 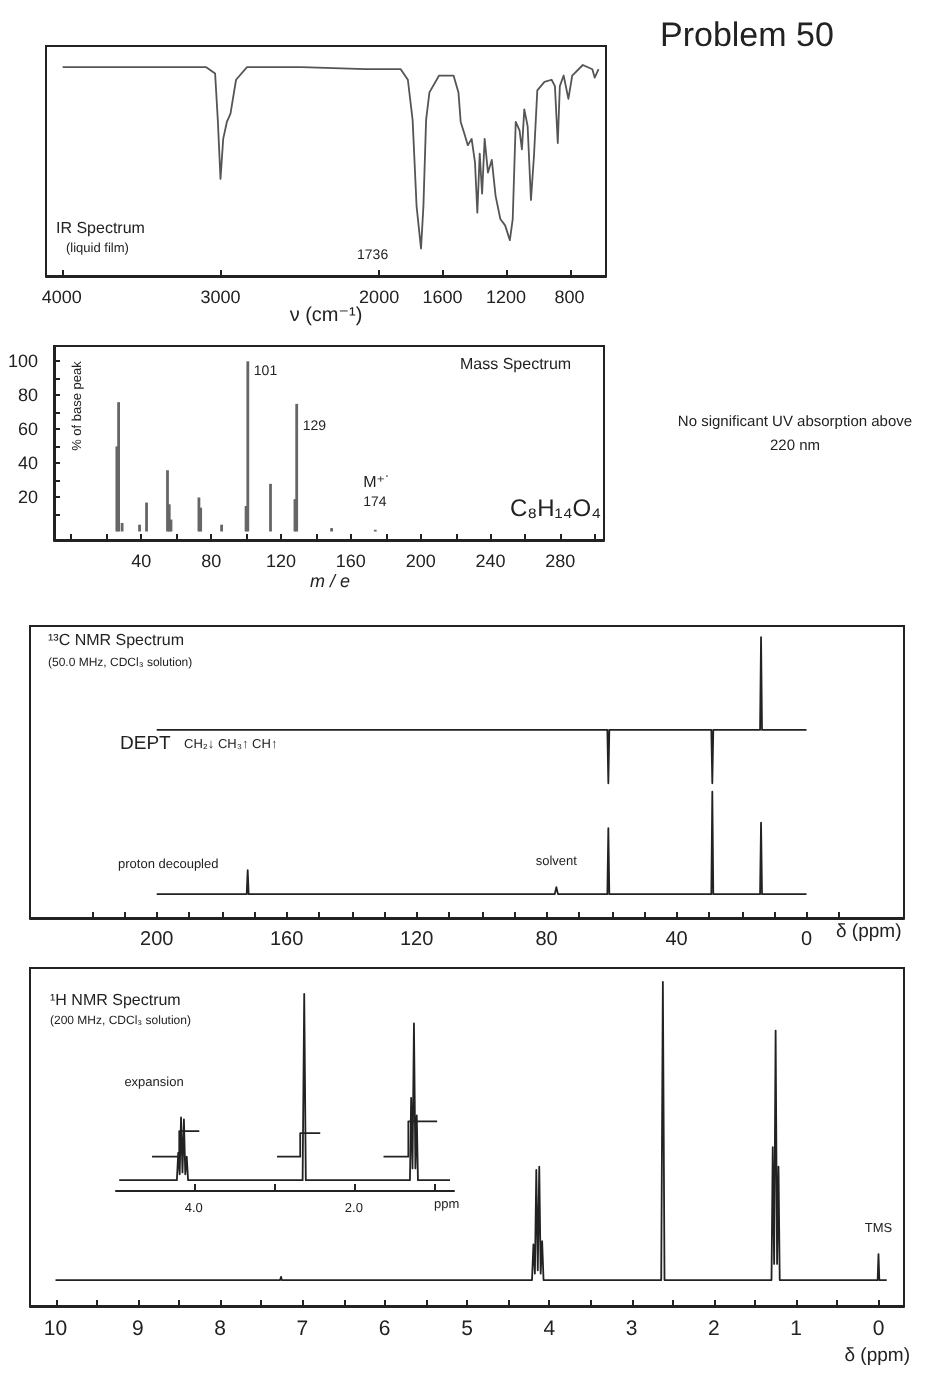 I want to click on x-tick-label: 800, so click(x=569, y=297).